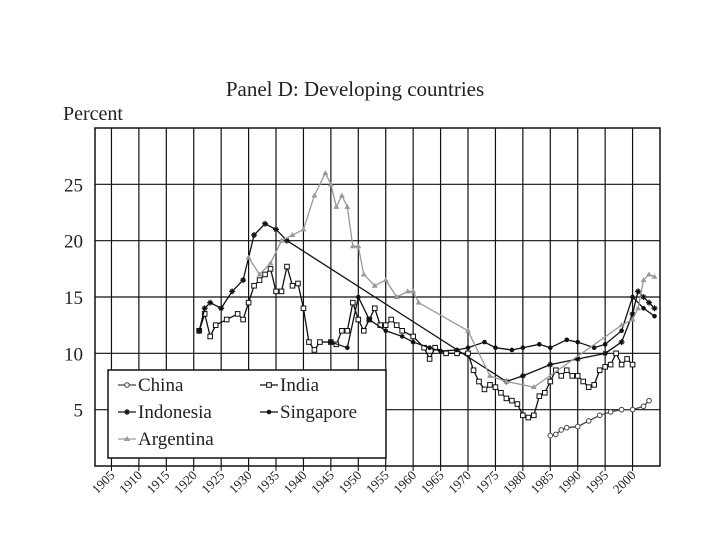 The image size is (720, 545). I want to click on x-tick-label: 1970, so click(459, 482).